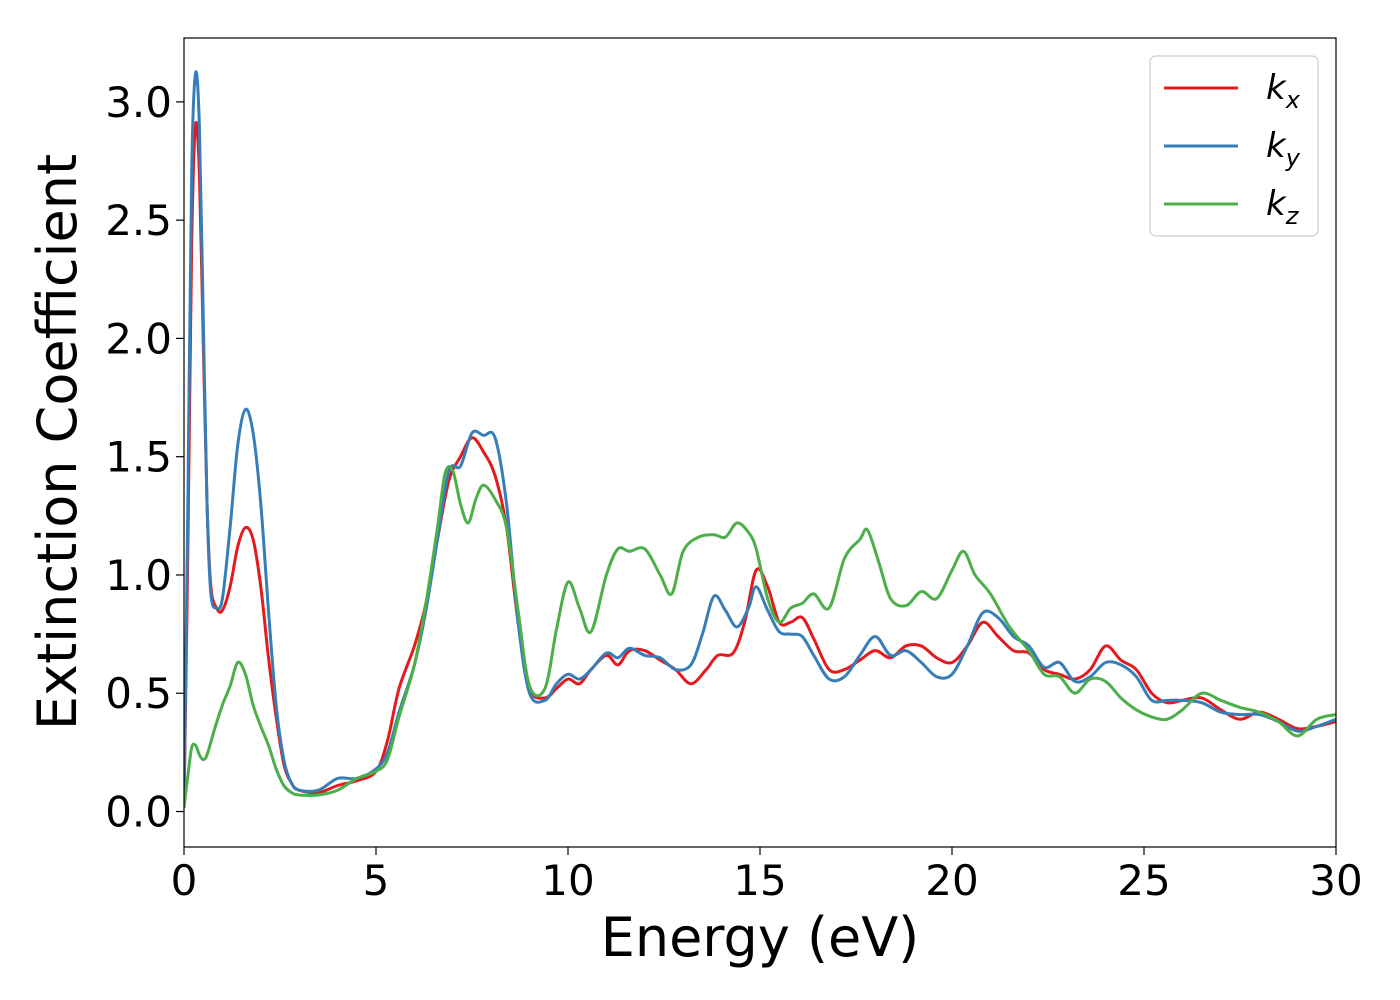 The width and height of the screenshot is (1400, 1000). What do you see at coordinates (951, 880) in the screenshot?
I see `x-tick-label: 20` at bounding box center [951, 880].